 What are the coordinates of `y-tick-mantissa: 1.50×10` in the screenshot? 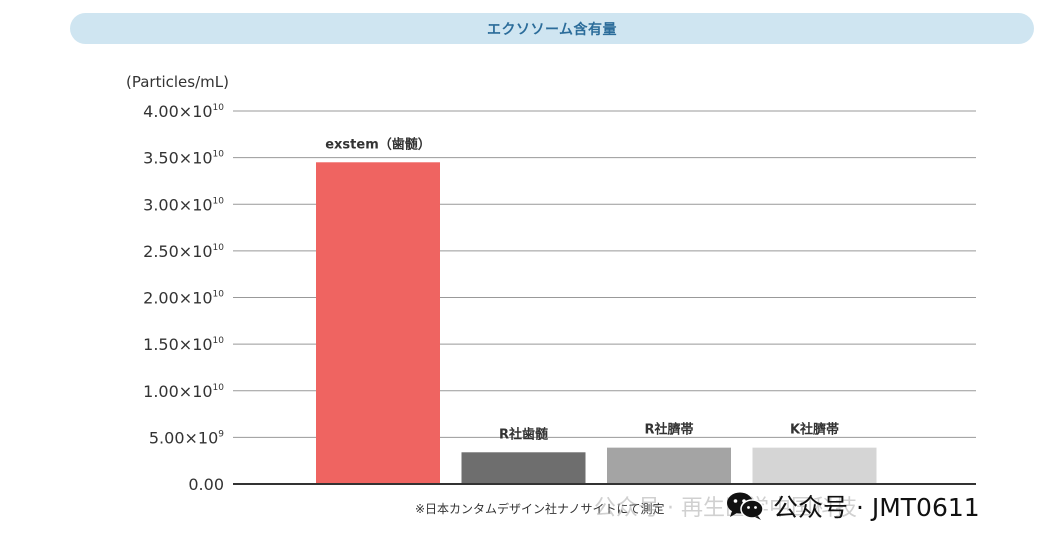 It's located at (177, 344).